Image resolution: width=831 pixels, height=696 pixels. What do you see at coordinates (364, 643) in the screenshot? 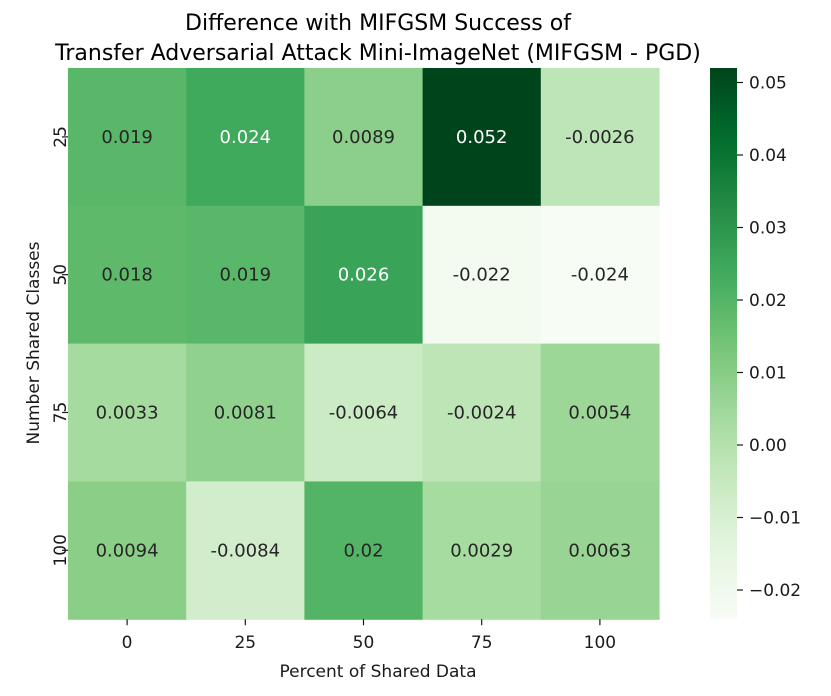
I see `x-tick-label: 50` at bounding box center [364, 643].